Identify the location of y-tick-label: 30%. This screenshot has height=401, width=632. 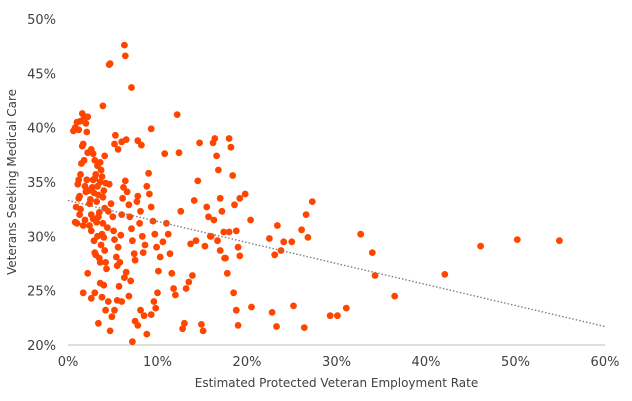
(41, 237).